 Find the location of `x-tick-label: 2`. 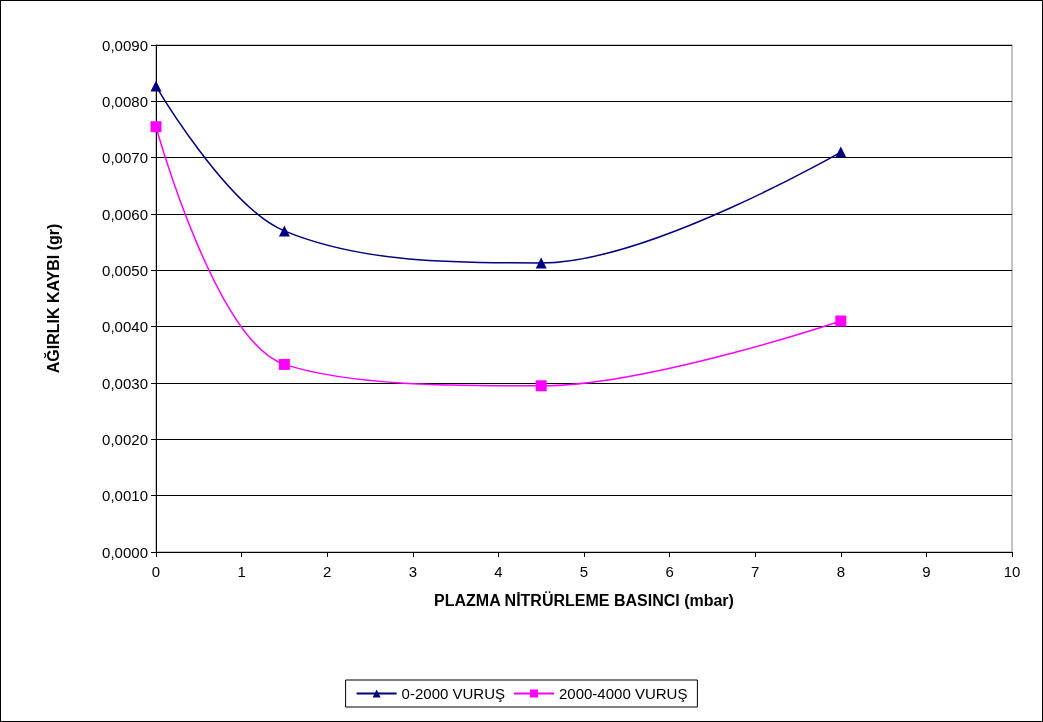

x-tick-label: 2 is located at coordinates (327, 571).